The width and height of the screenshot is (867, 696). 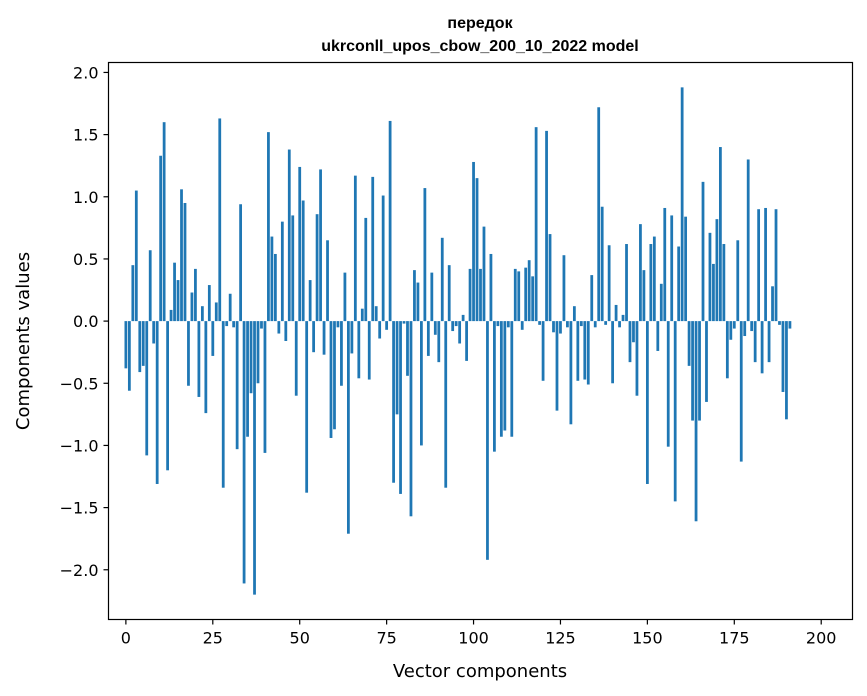 What do you see at coordinates (213, 638) in the screenshot?
I see `x-tick-label: 25` at bounding box center [213, 638].